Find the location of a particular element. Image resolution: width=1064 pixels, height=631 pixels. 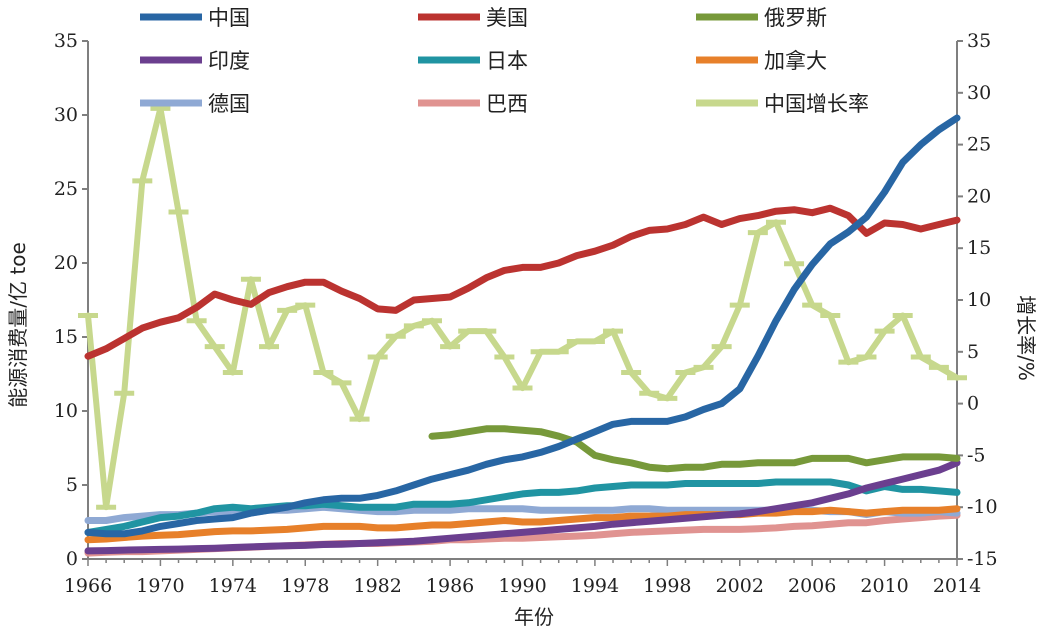

legend-label: 美国 is located at coordinates (507, 18).